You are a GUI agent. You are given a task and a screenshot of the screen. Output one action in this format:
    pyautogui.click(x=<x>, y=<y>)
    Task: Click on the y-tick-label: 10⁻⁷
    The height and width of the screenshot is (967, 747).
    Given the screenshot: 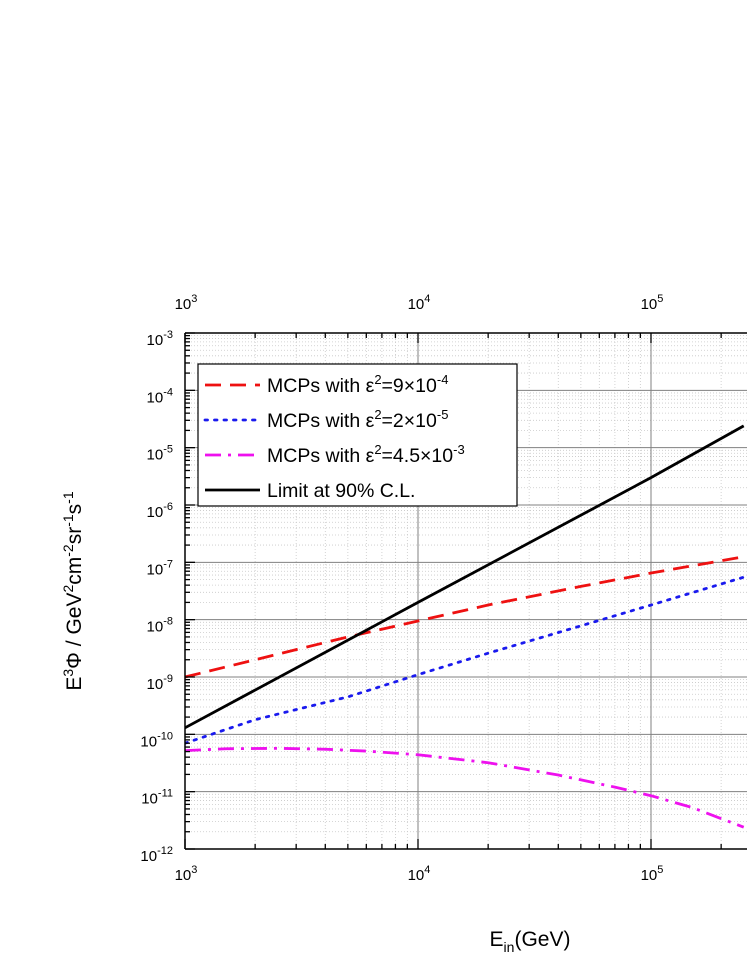 What is the action you would take?
    pyautogui.click(x=160, y=568)
    